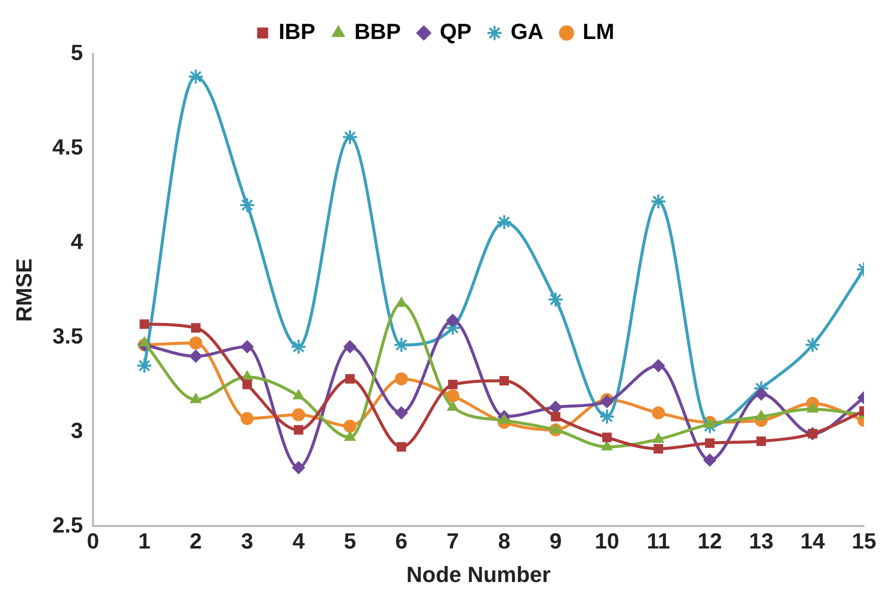 The width and height of the screenshot is (886, 597). What do you see at coordinates (864, 541) in the screenshot?
I see `x-tick-label: 15` at bounding box center [864, 541].